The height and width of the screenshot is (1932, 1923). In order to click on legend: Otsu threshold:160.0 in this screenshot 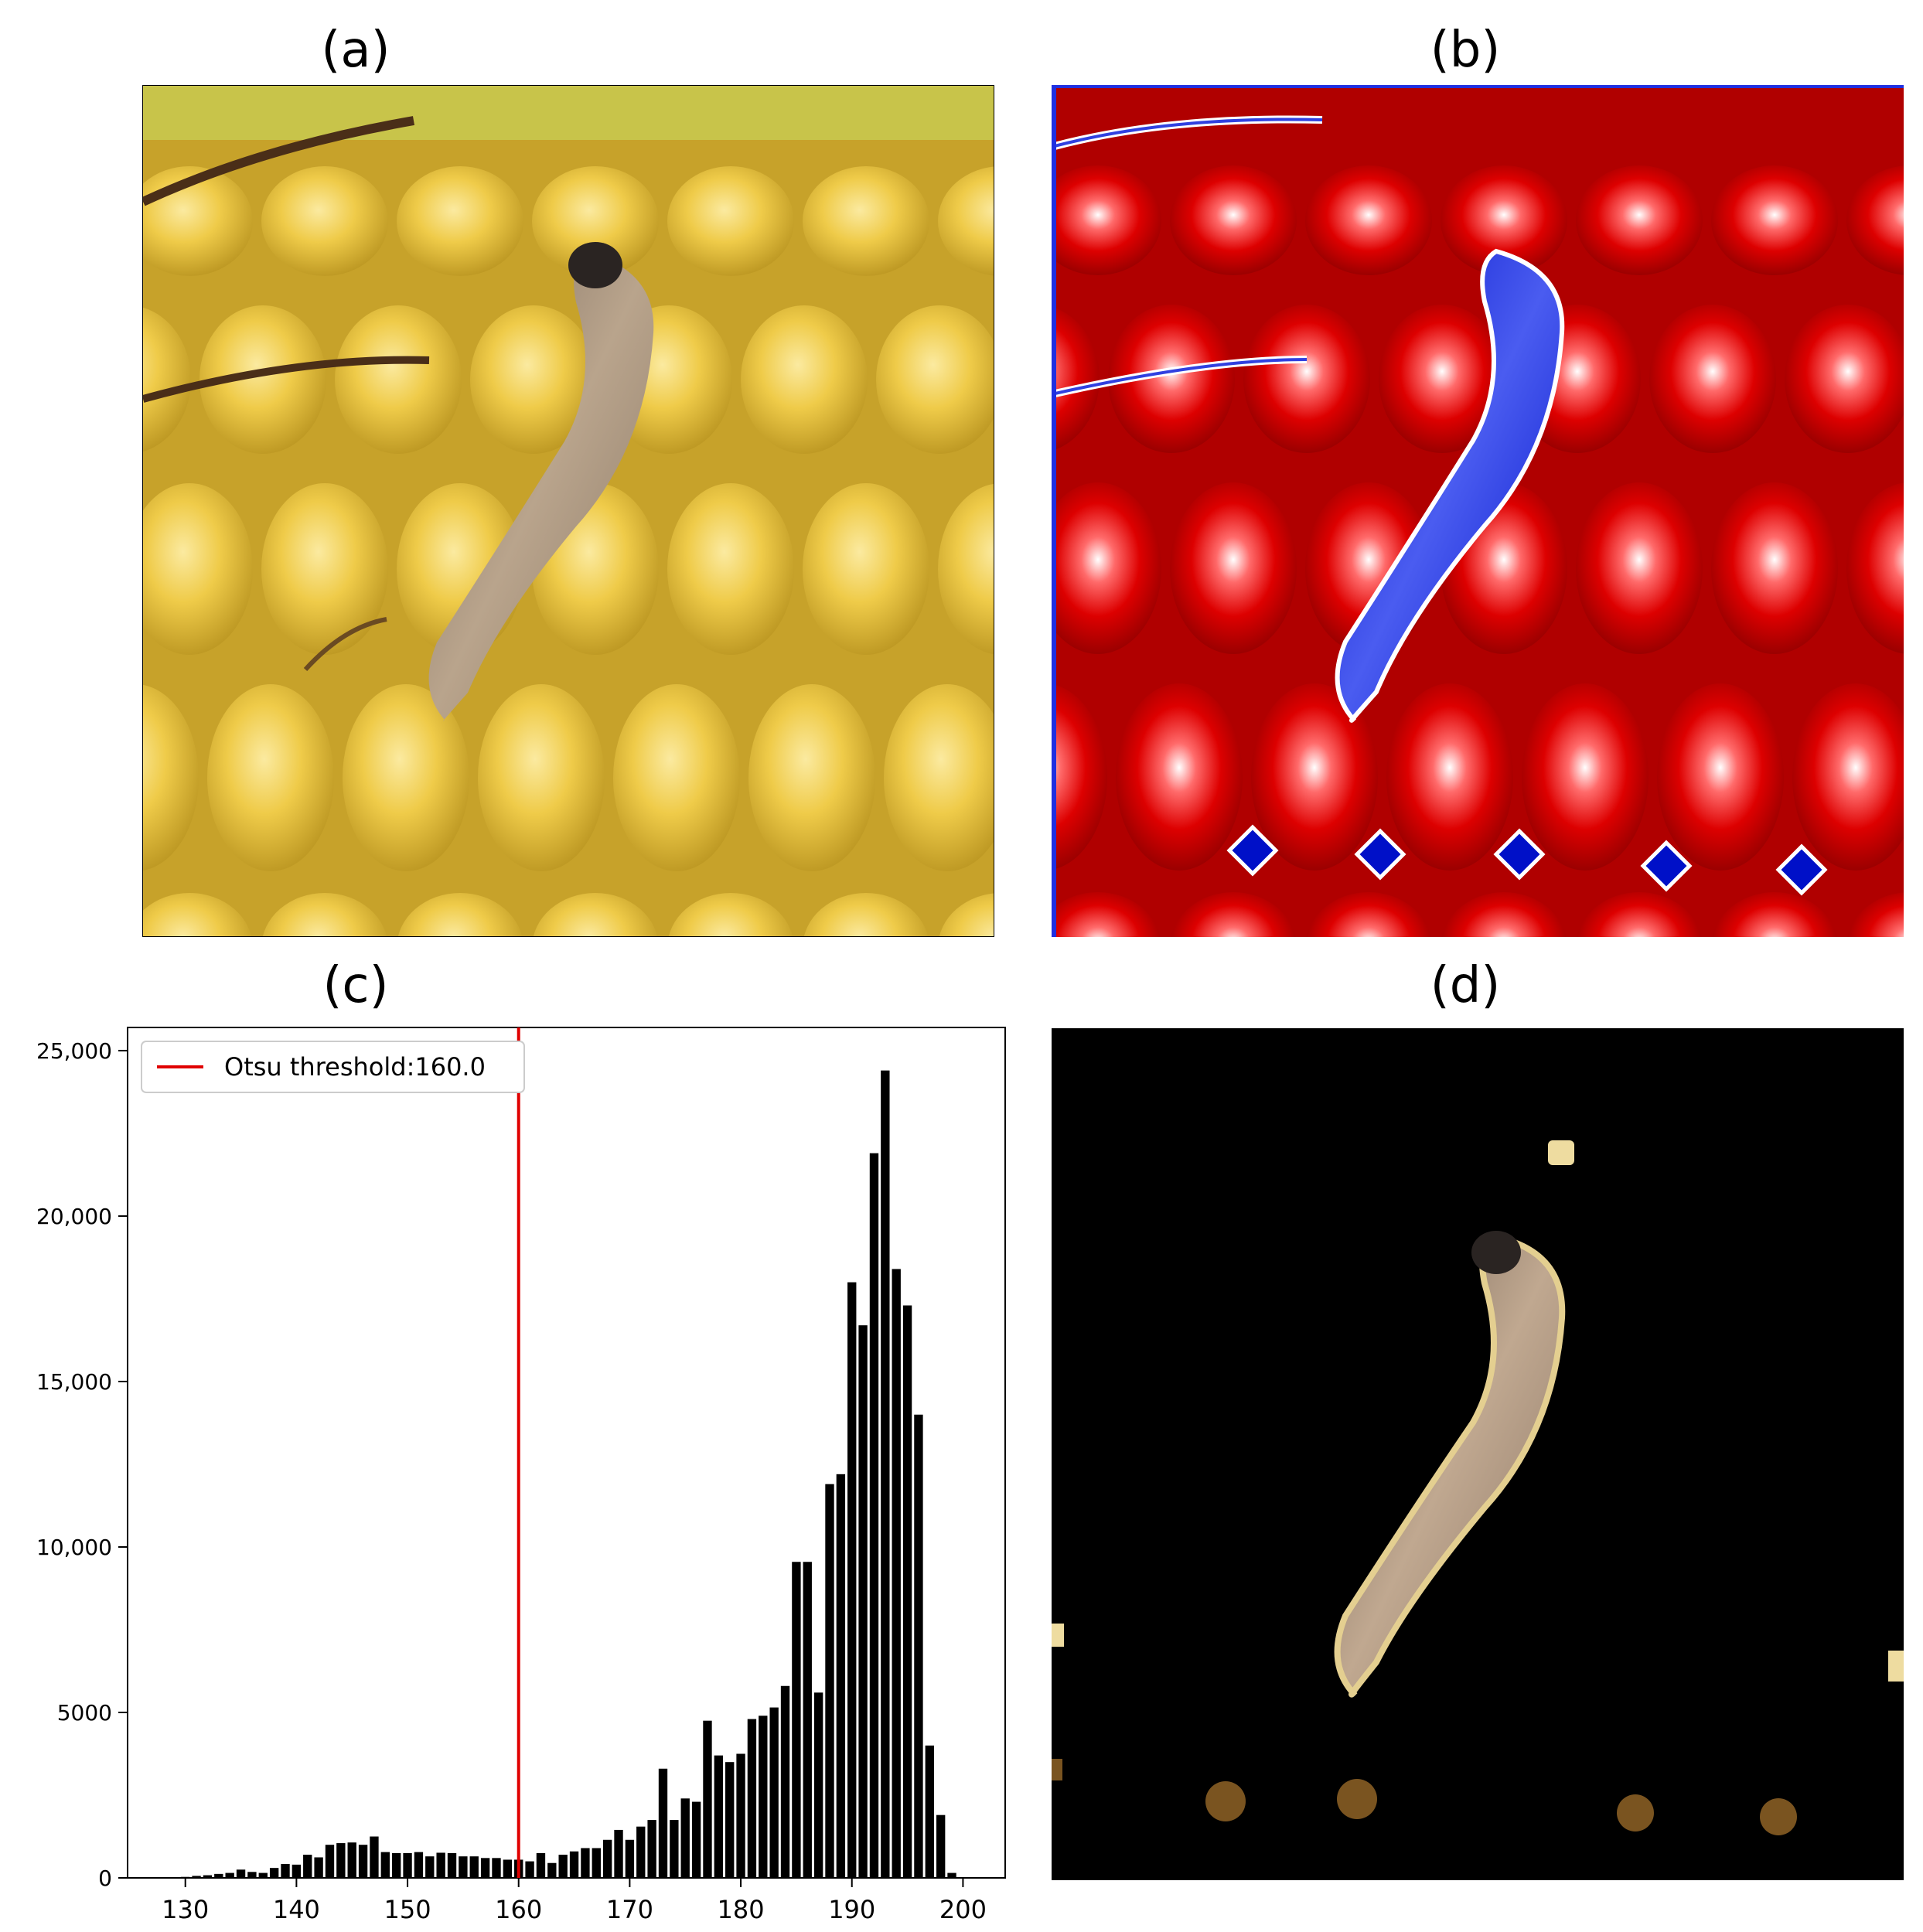, I will do `click(333, 1067)`.